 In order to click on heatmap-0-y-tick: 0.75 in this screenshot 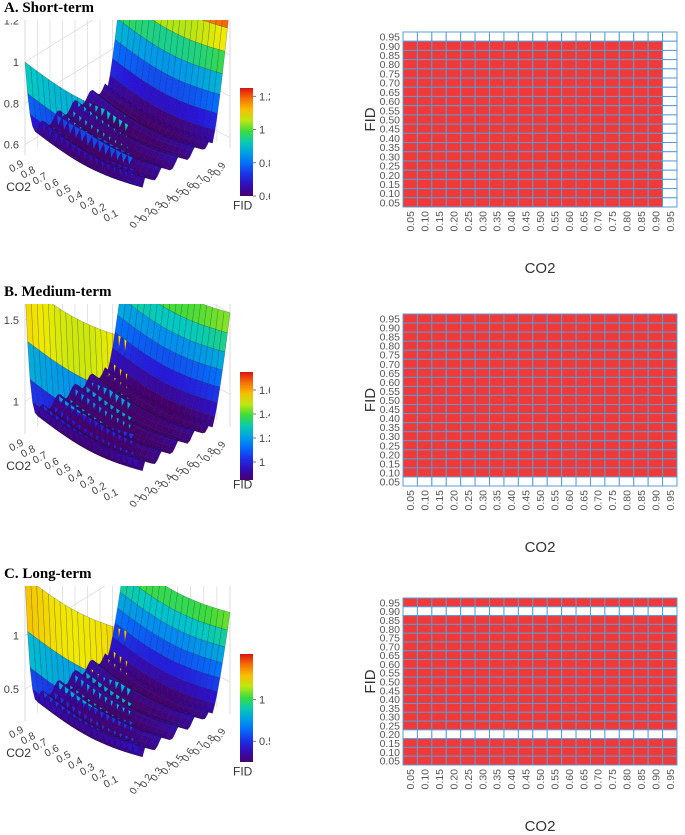, I will do `click(390, 74)`.